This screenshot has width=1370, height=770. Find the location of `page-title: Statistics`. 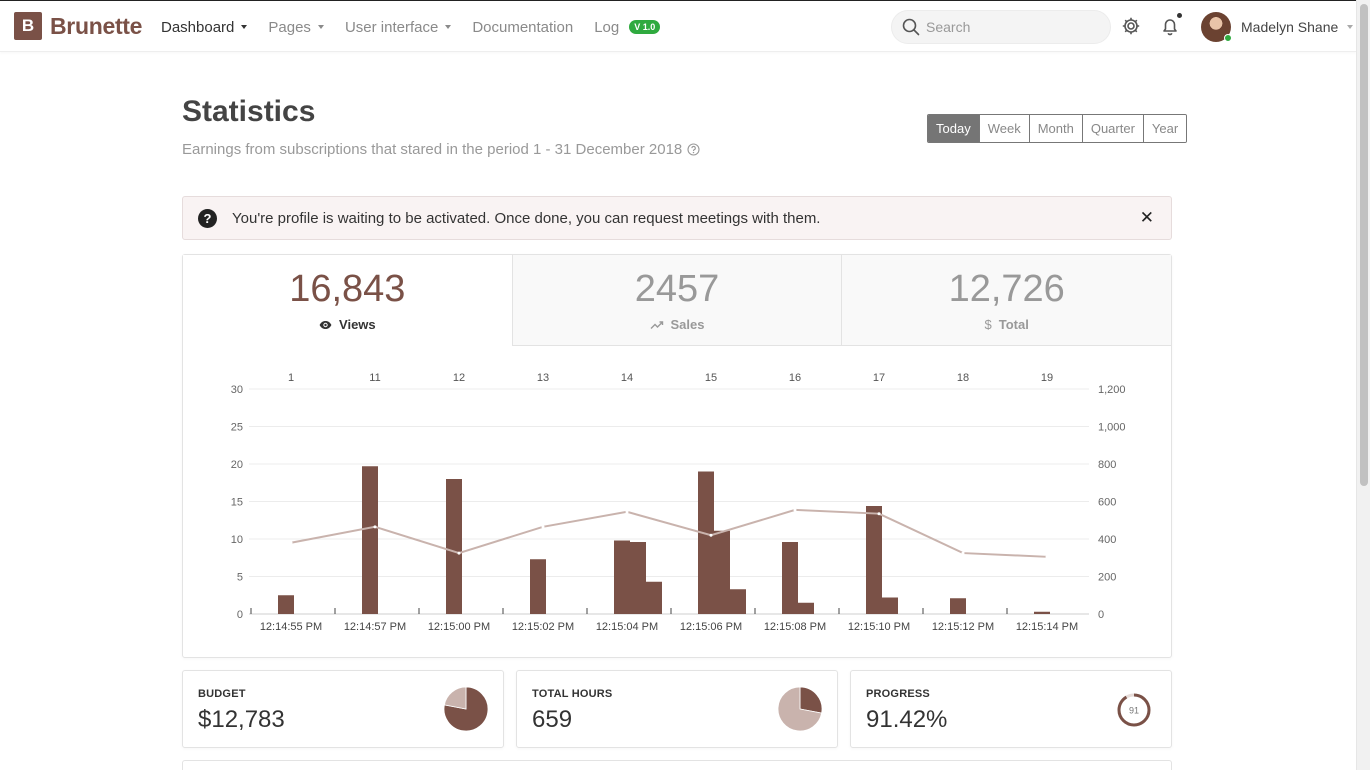

page-title: Statistics is located at coordinates (249, 111).